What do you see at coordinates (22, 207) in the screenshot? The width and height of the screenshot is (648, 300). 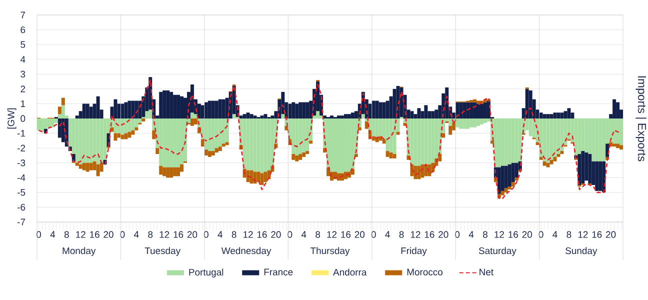 I see `y-tick-label: -6` at bounding box center [22, 207].